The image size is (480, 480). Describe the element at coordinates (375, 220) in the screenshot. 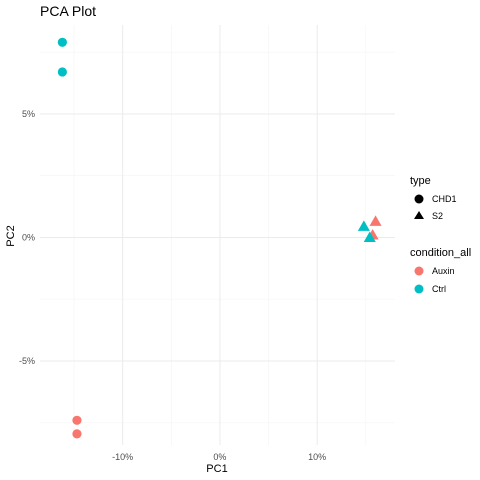

I see `data-point-auxin-s2` at that location.